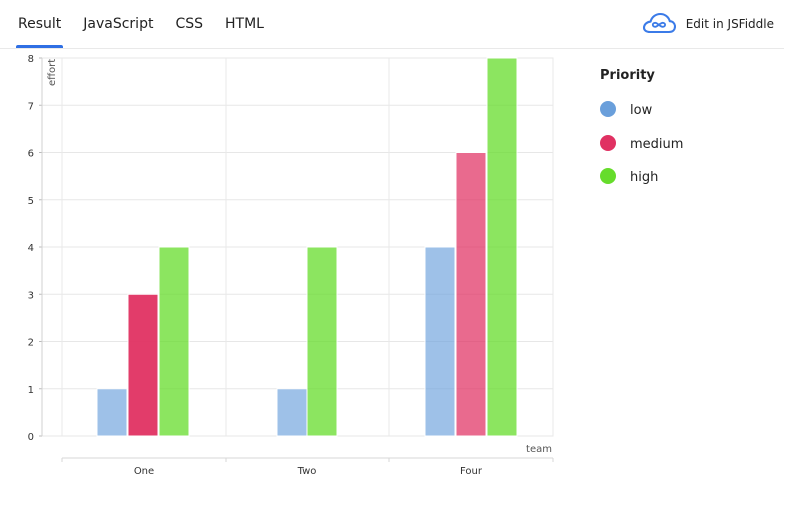 The height and width of the screenshot is (505, 806). I want to click on bar-low-one, so click(112, 412).